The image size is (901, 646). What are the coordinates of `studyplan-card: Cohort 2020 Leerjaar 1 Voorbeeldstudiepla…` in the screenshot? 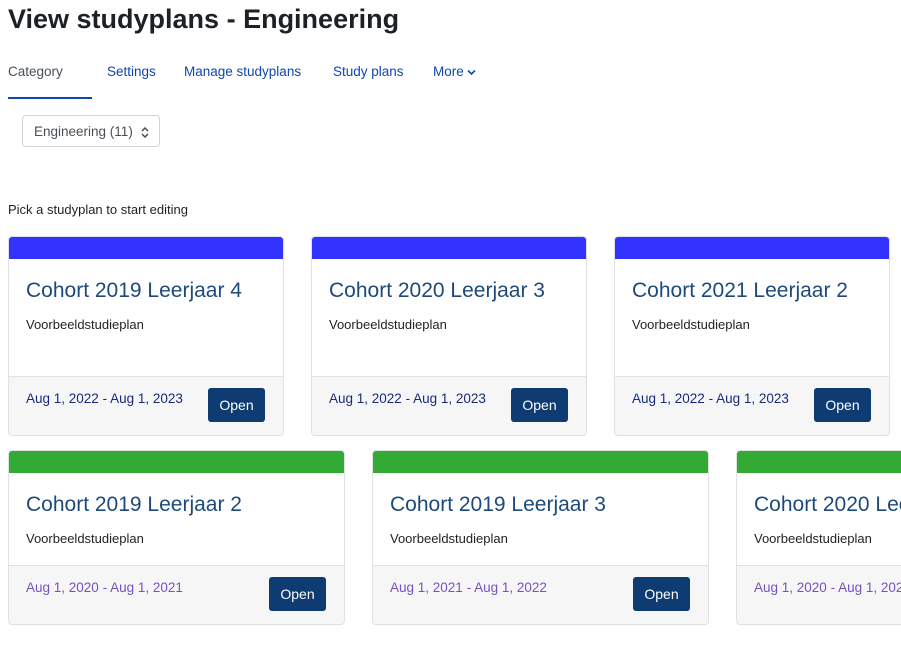 It's located at (818, 537).